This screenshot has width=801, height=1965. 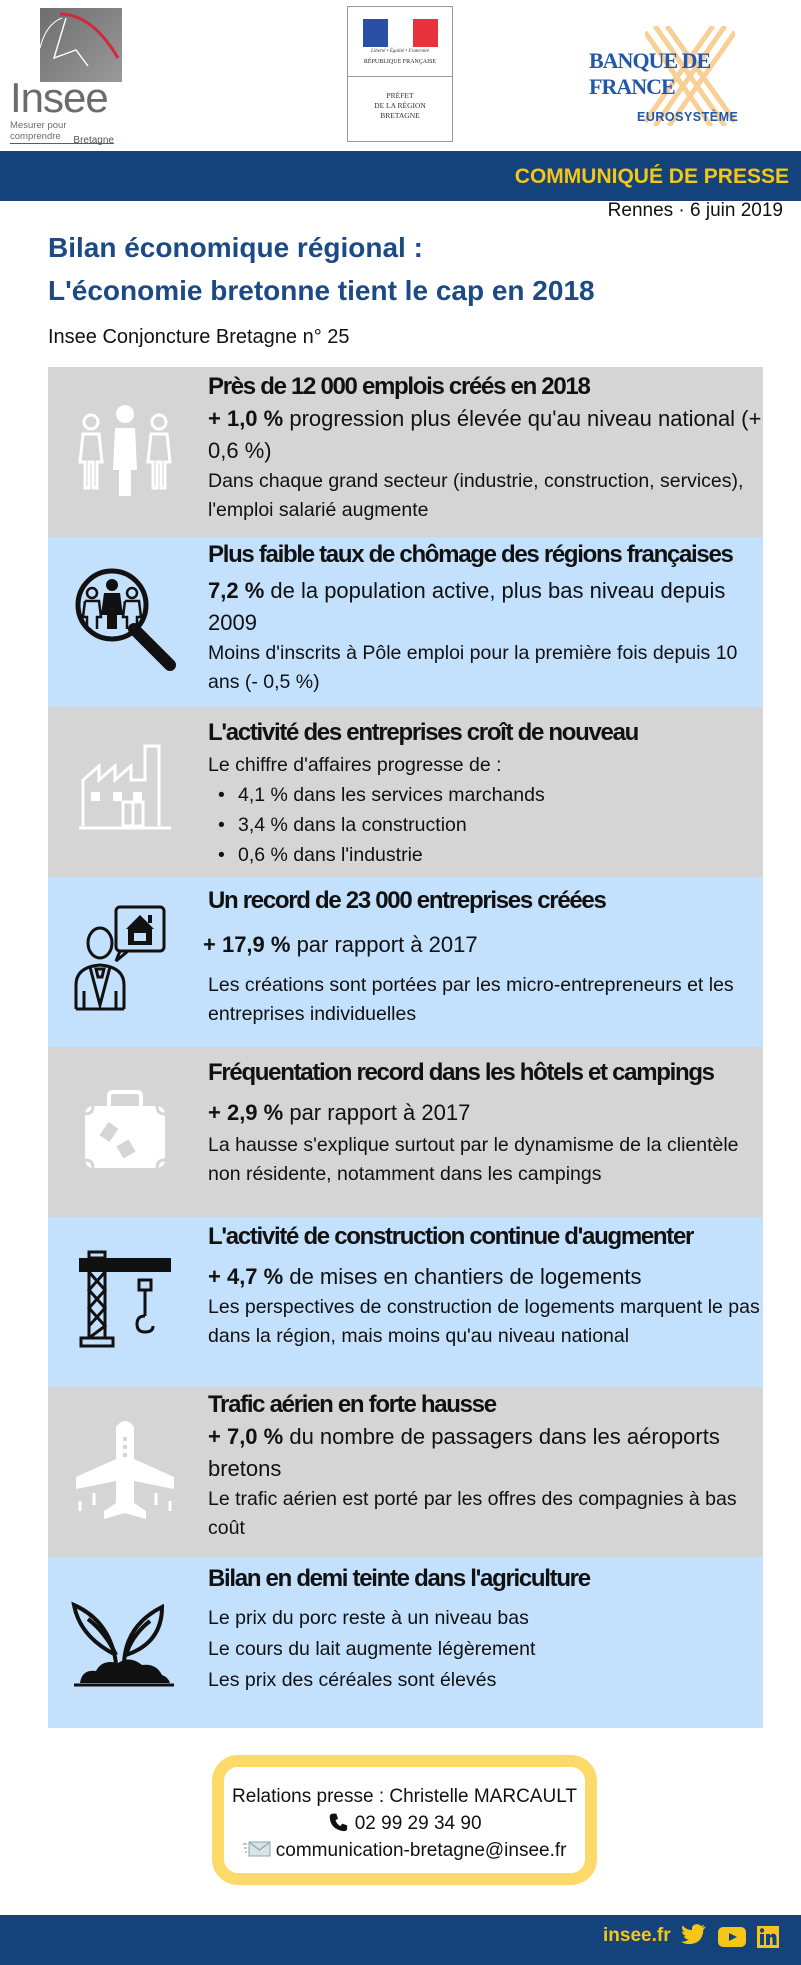 What do you see at coordinates (650, 73) in the screenshot?
I see `bdf-name: BANQUE DE FRANCE` at bounding box center [650, 73].